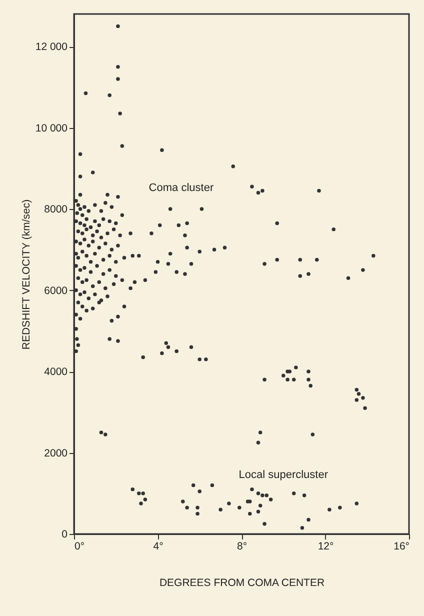 The width and height of the screenshot is (424, 616). Describe the element at coordinates (283, 475) in the screenshot. I see `annotation: Local supercluster` at that location.